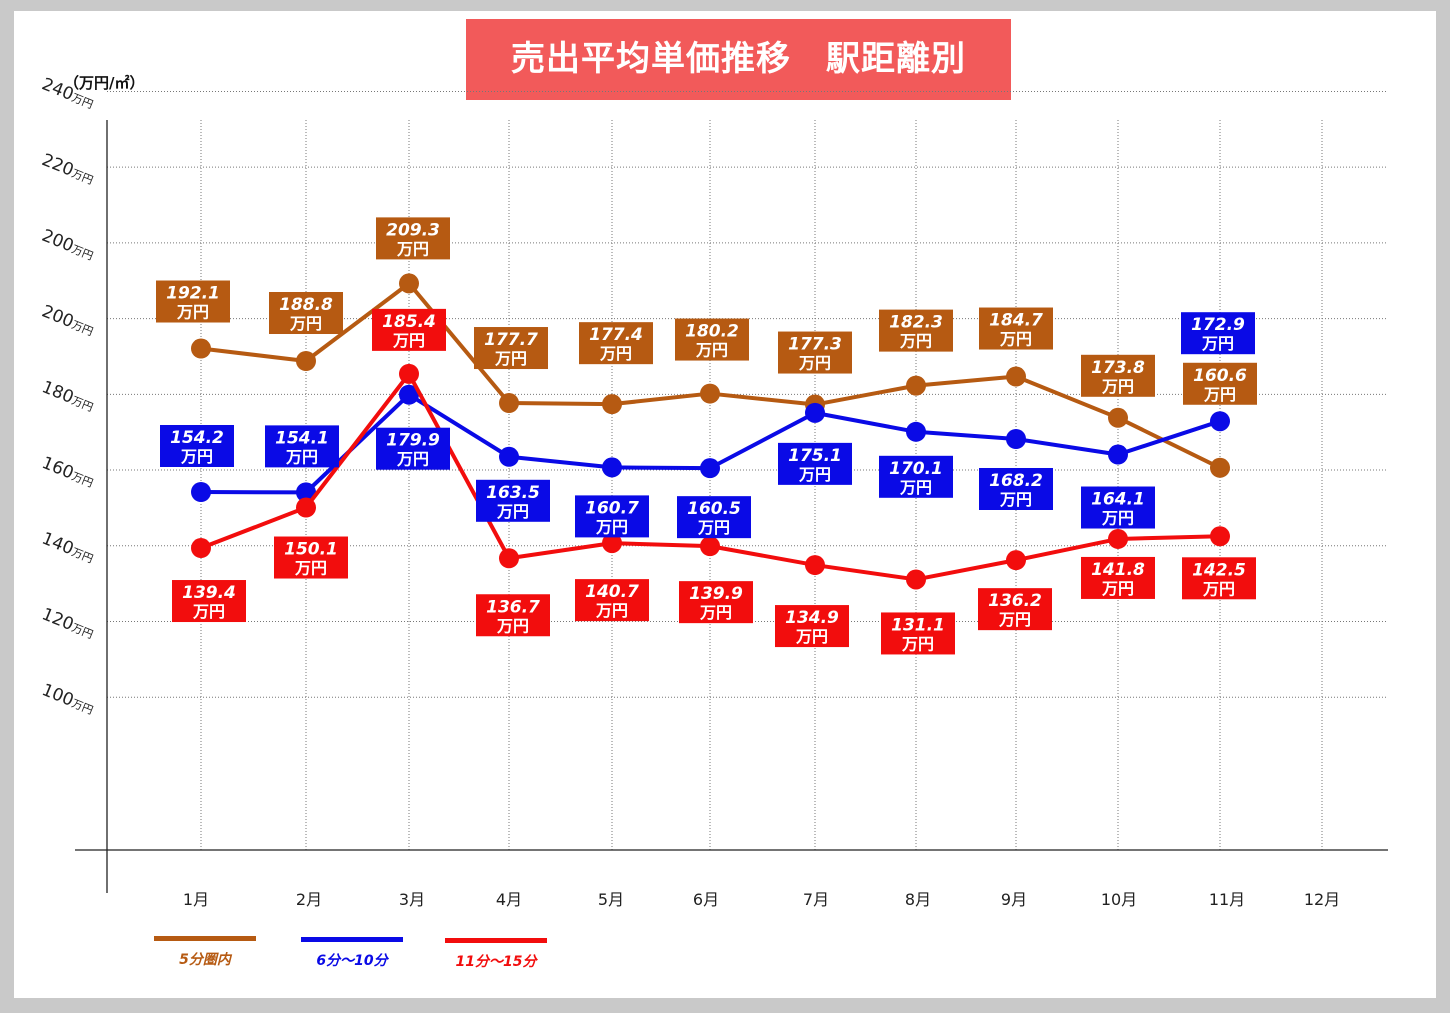  Describe the element at coordinates (1118, 500) in the screenshot. I see `data-label-value-s1-9: 164.1` at that location.